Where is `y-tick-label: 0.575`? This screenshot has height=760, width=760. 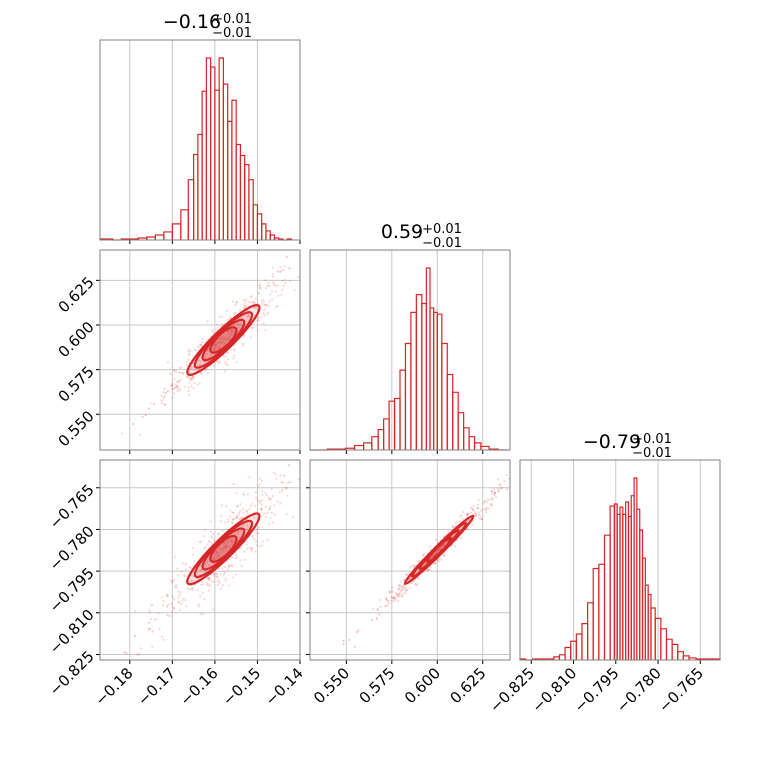 y-tick-label: 0.575 is located at coordinates (76, 384).